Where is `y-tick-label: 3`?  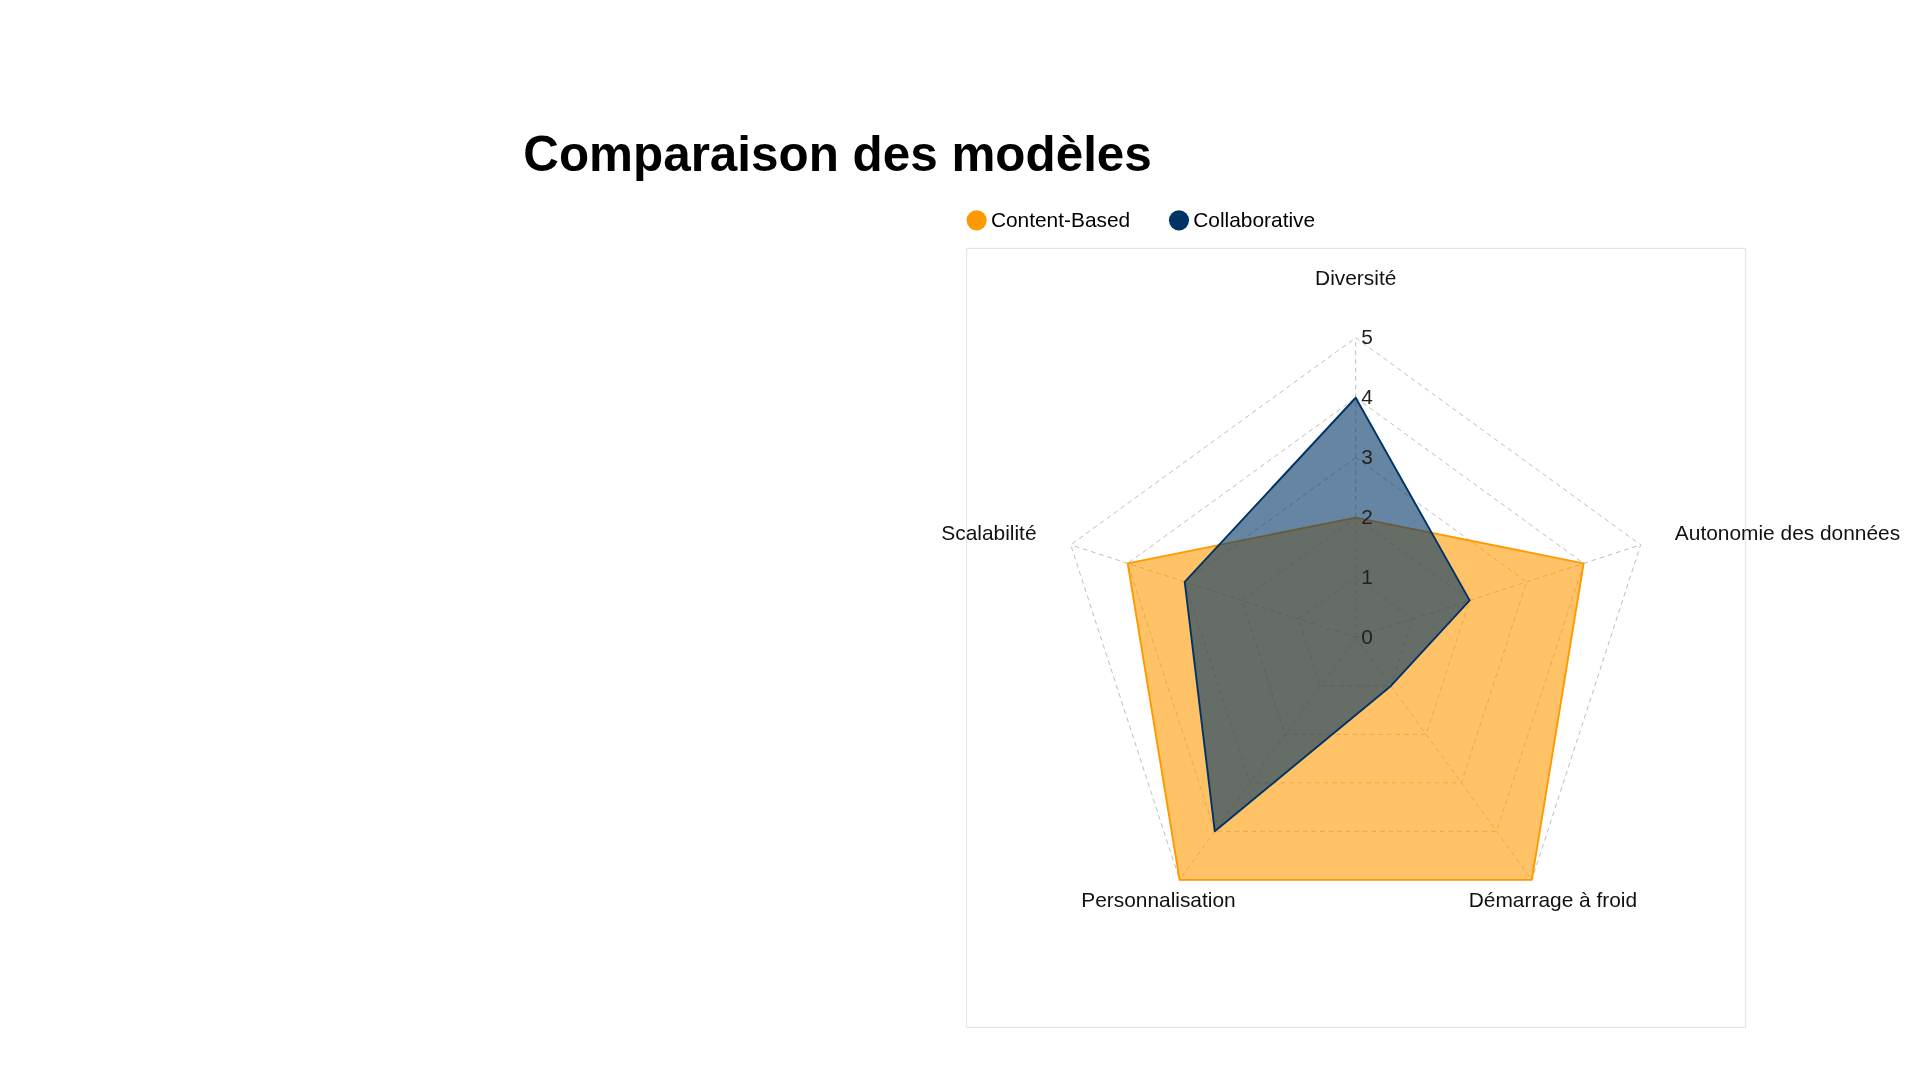
y-tick-label: 3 is located at coordinates (1367, 457).